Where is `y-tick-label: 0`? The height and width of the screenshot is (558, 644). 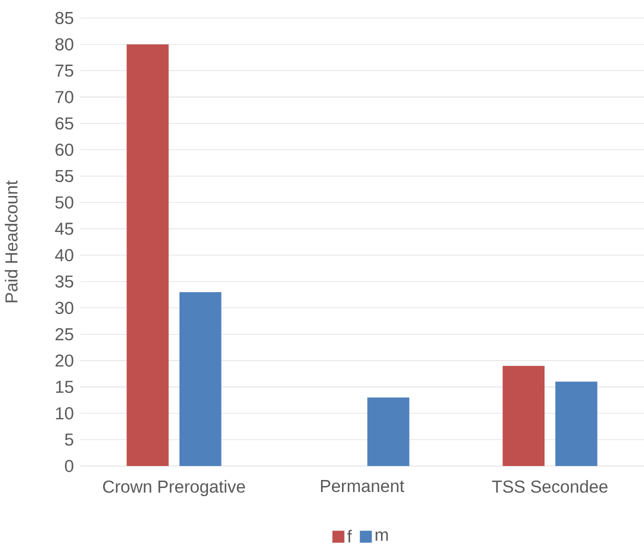 y-tick-label: 0 is located at coordinates (69, 466).